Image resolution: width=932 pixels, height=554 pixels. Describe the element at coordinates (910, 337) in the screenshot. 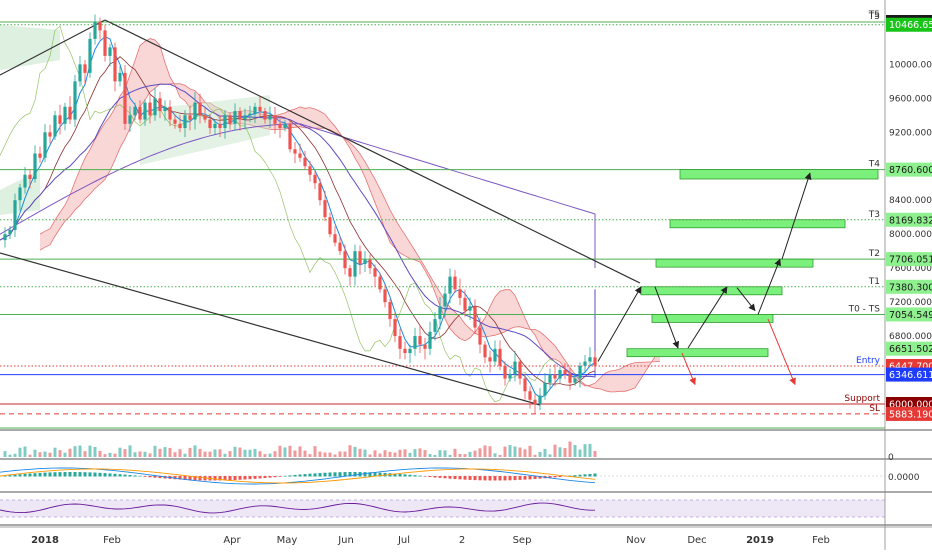

I see `price-tick-label: 6800.000` at that location.